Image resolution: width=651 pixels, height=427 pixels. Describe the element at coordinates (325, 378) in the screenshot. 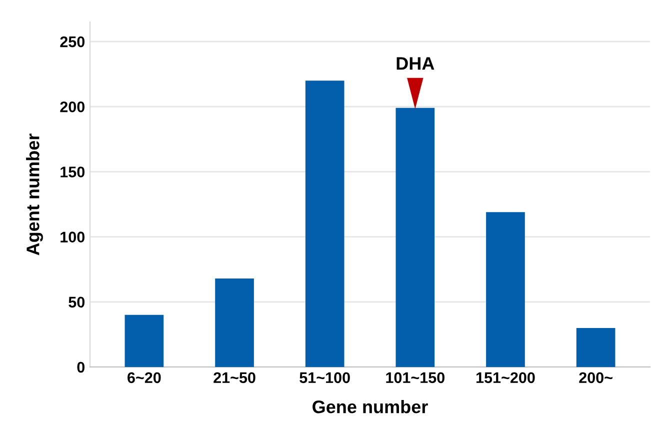

I see `x-tick-label: 51~100` at that location.